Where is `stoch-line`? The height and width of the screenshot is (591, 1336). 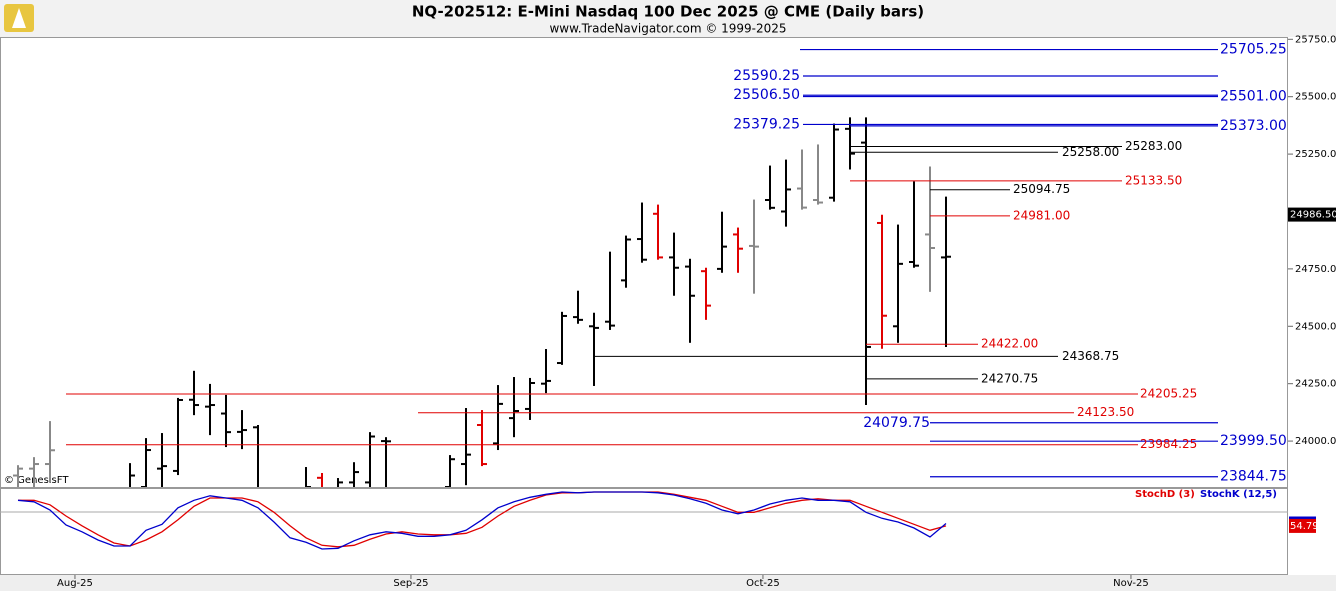 stoch-line is located at coordinates (482, 519).